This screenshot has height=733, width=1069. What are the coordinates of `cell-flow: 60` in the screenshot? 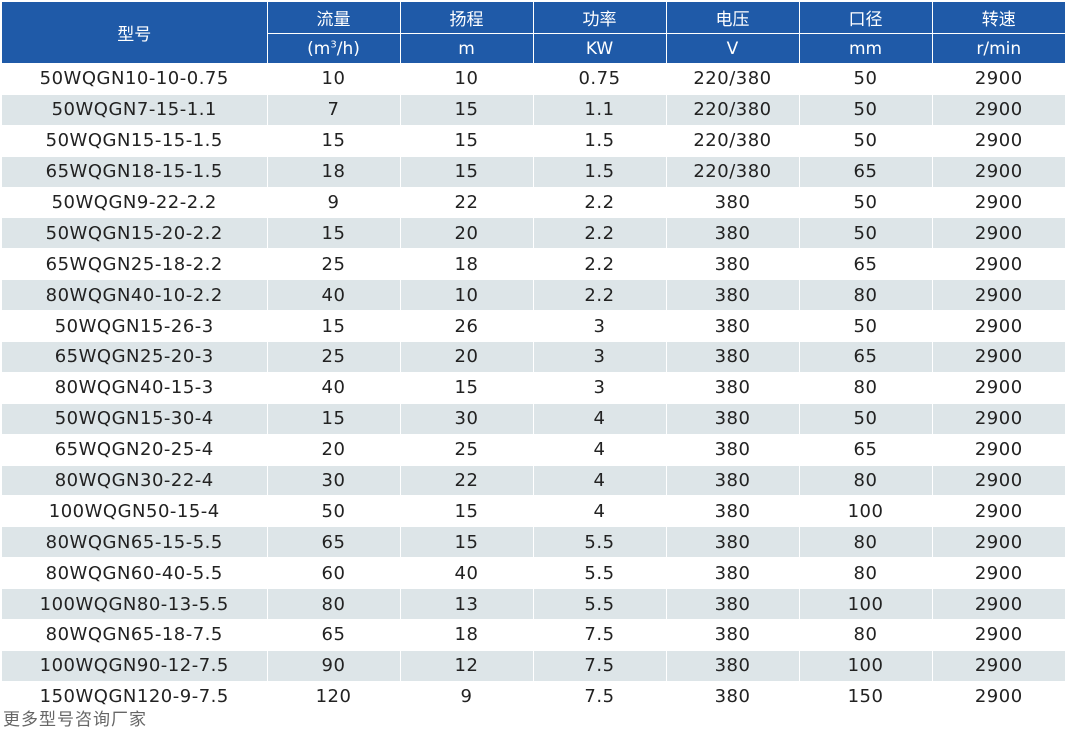 It's located at (334, 573).